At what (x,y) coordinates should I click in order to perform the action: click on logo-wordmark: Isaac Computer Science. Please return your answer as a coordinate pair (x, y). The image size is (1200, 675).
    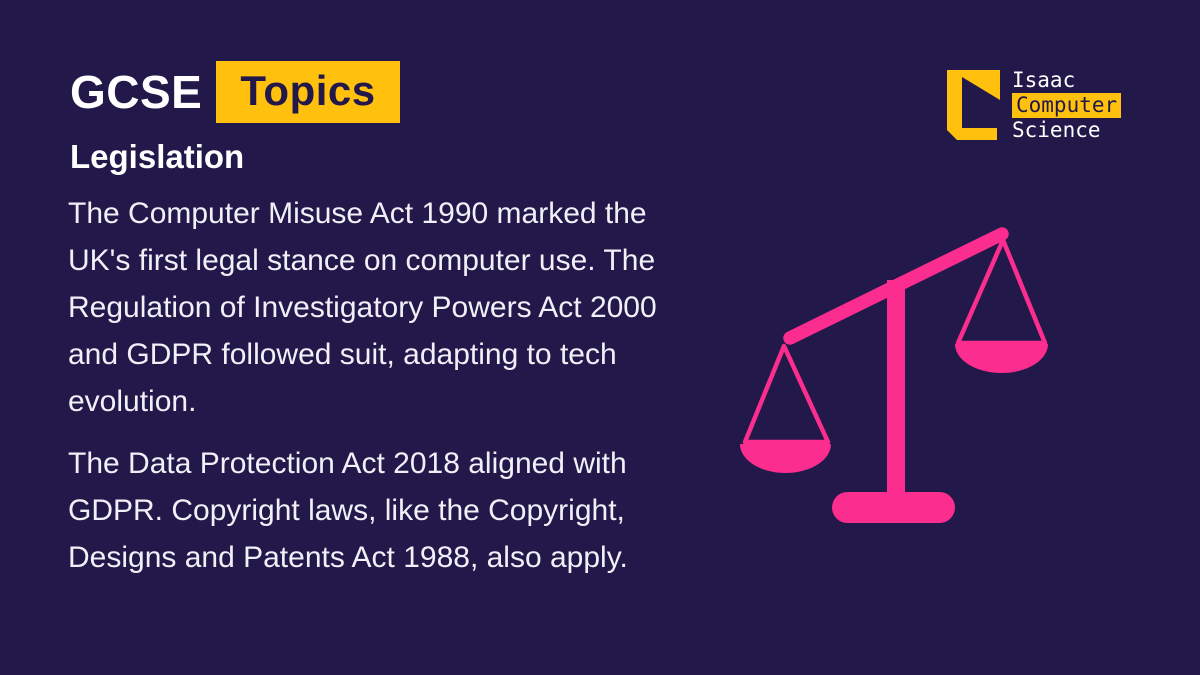
    Looking at the image, I should click on (1067, 105).